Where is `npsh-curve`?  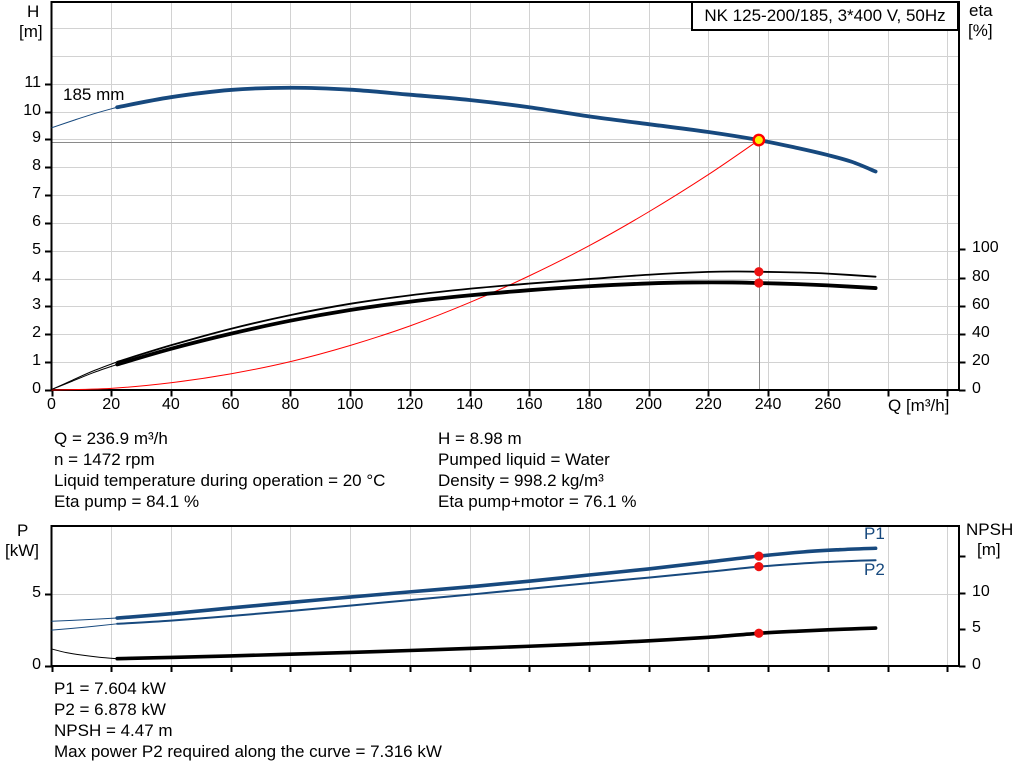
npsh-curve is located at coordinates (496, 643).